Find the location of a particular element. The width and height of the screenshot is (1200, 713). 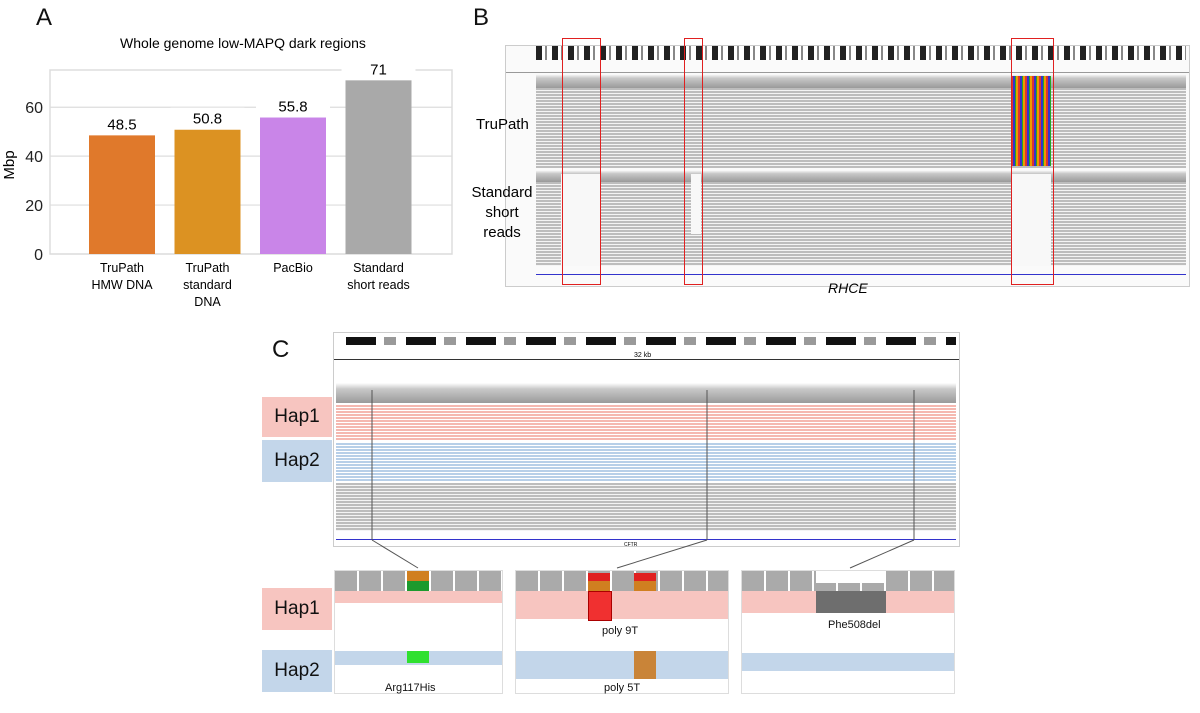

track-label-trupath: TruPath is located at coordinates (502, 124).